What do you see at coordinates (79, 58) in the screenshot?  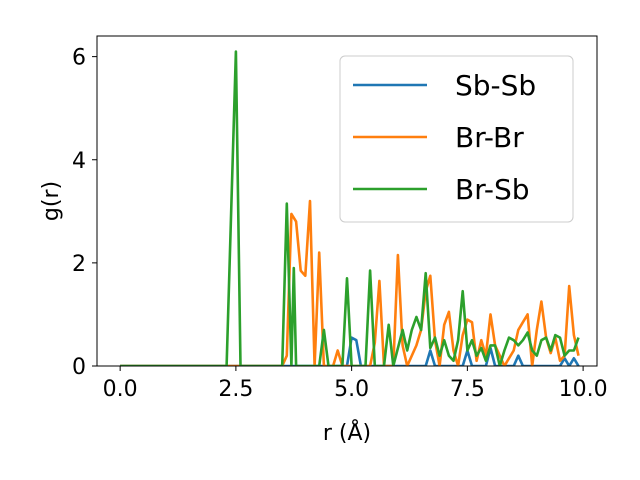 I see `y-tick-label: 6` at bounding box center [79, 58].